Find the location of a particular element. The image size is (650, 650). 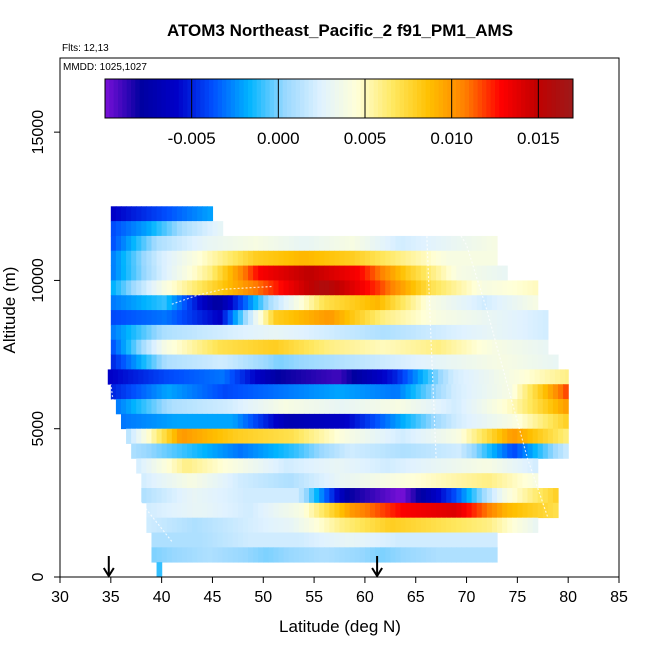

flight-track is located at coordinates (497, 364).